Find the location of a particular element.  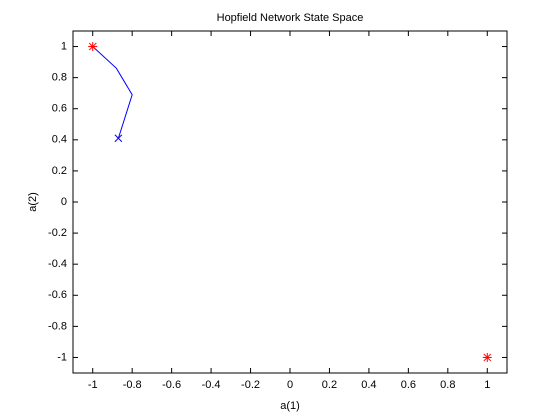

x-tick-label: 0 is located at coordinates (290, 385).